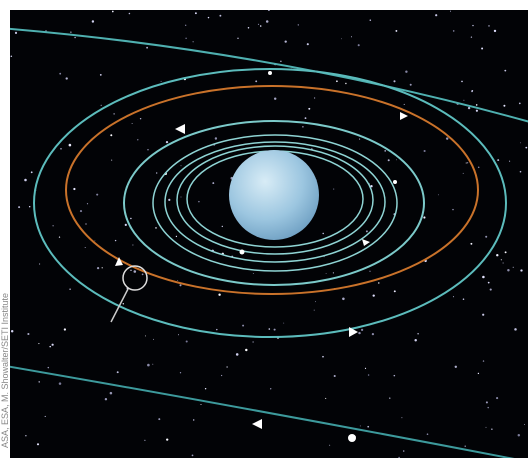  I want to click on orbit, so click(275, 203).